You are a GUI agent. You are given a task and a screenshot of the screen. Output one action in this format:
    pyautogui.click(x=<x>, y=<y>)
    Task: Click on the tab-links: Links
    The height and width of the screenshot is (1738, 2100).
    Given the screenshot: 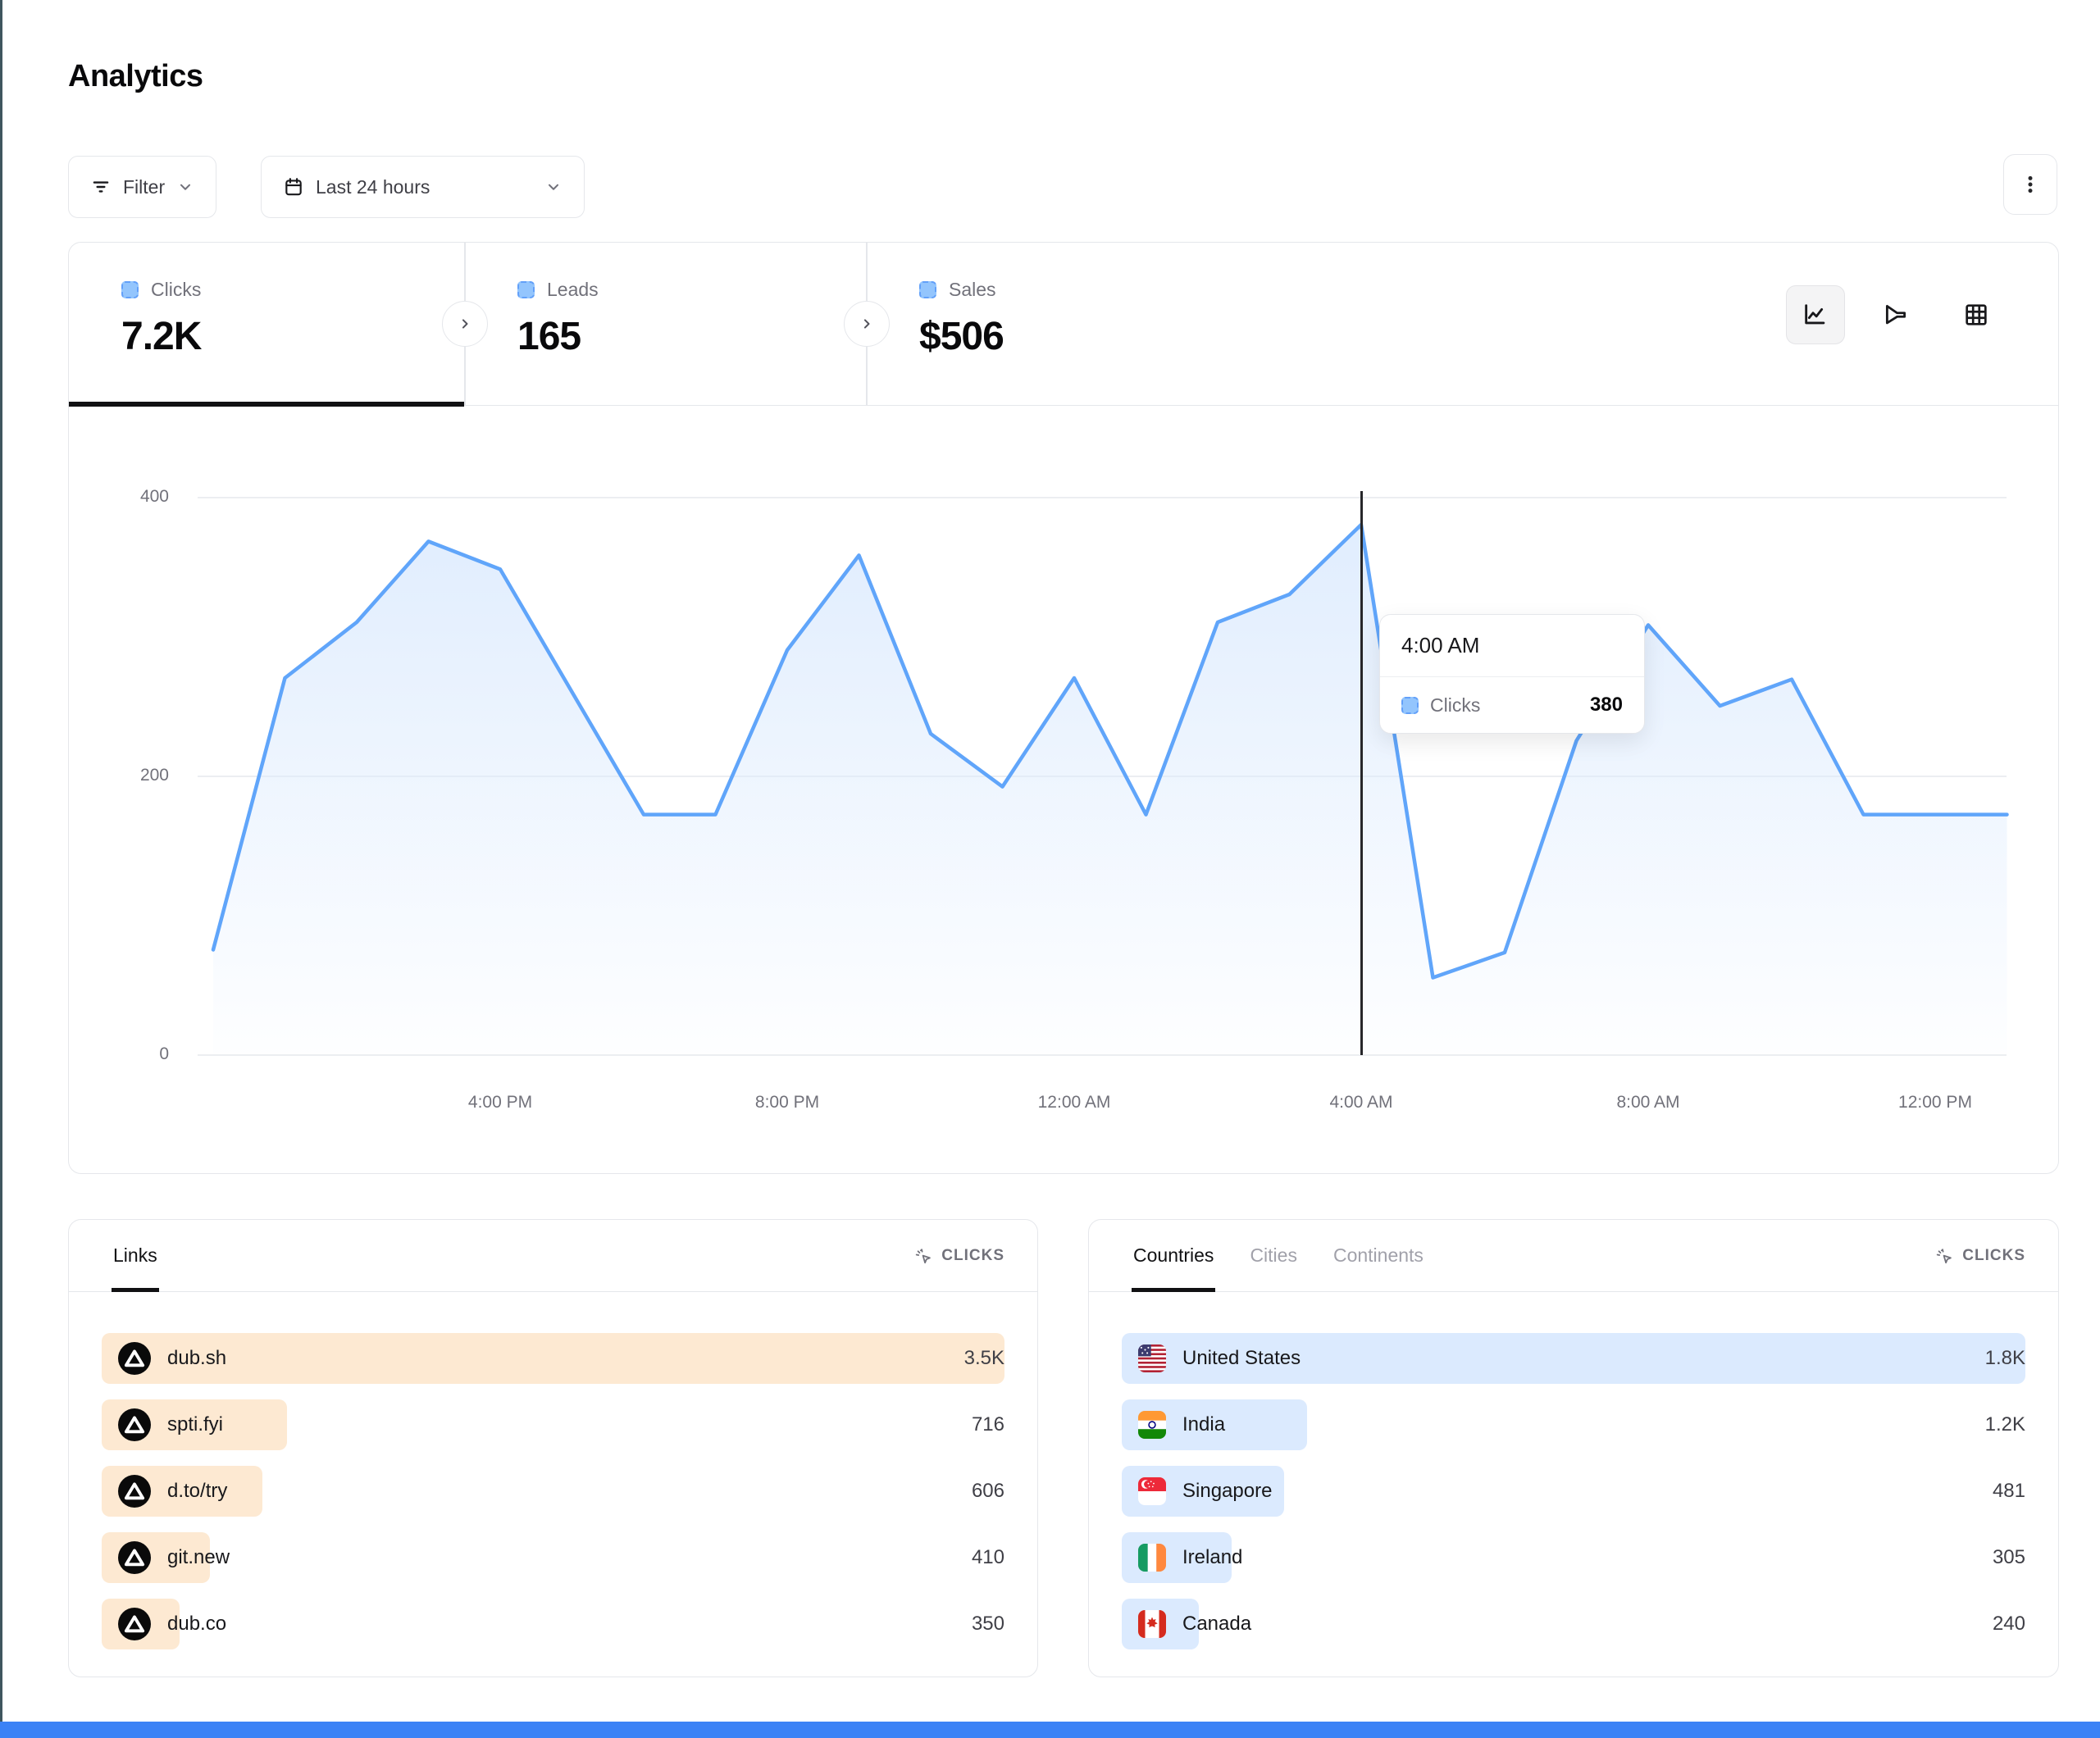 What is the action you would take?
    pyautogui.click(x=135, y=1256)
    